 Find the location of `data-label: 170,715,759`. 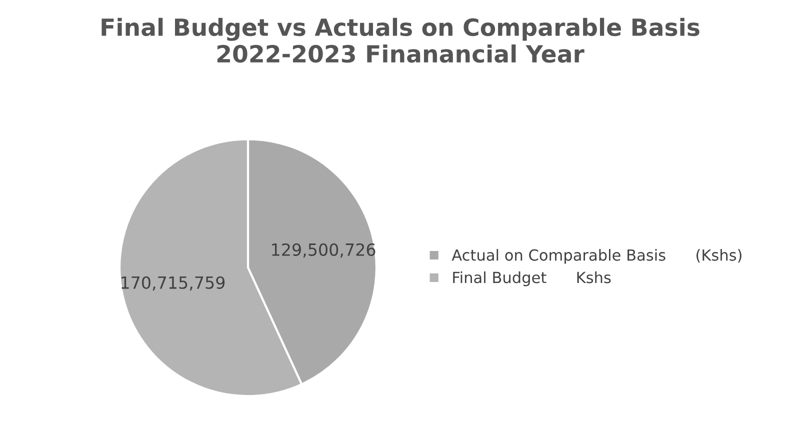

data-label: 170,715,759 is located at coordinates (173, 283).